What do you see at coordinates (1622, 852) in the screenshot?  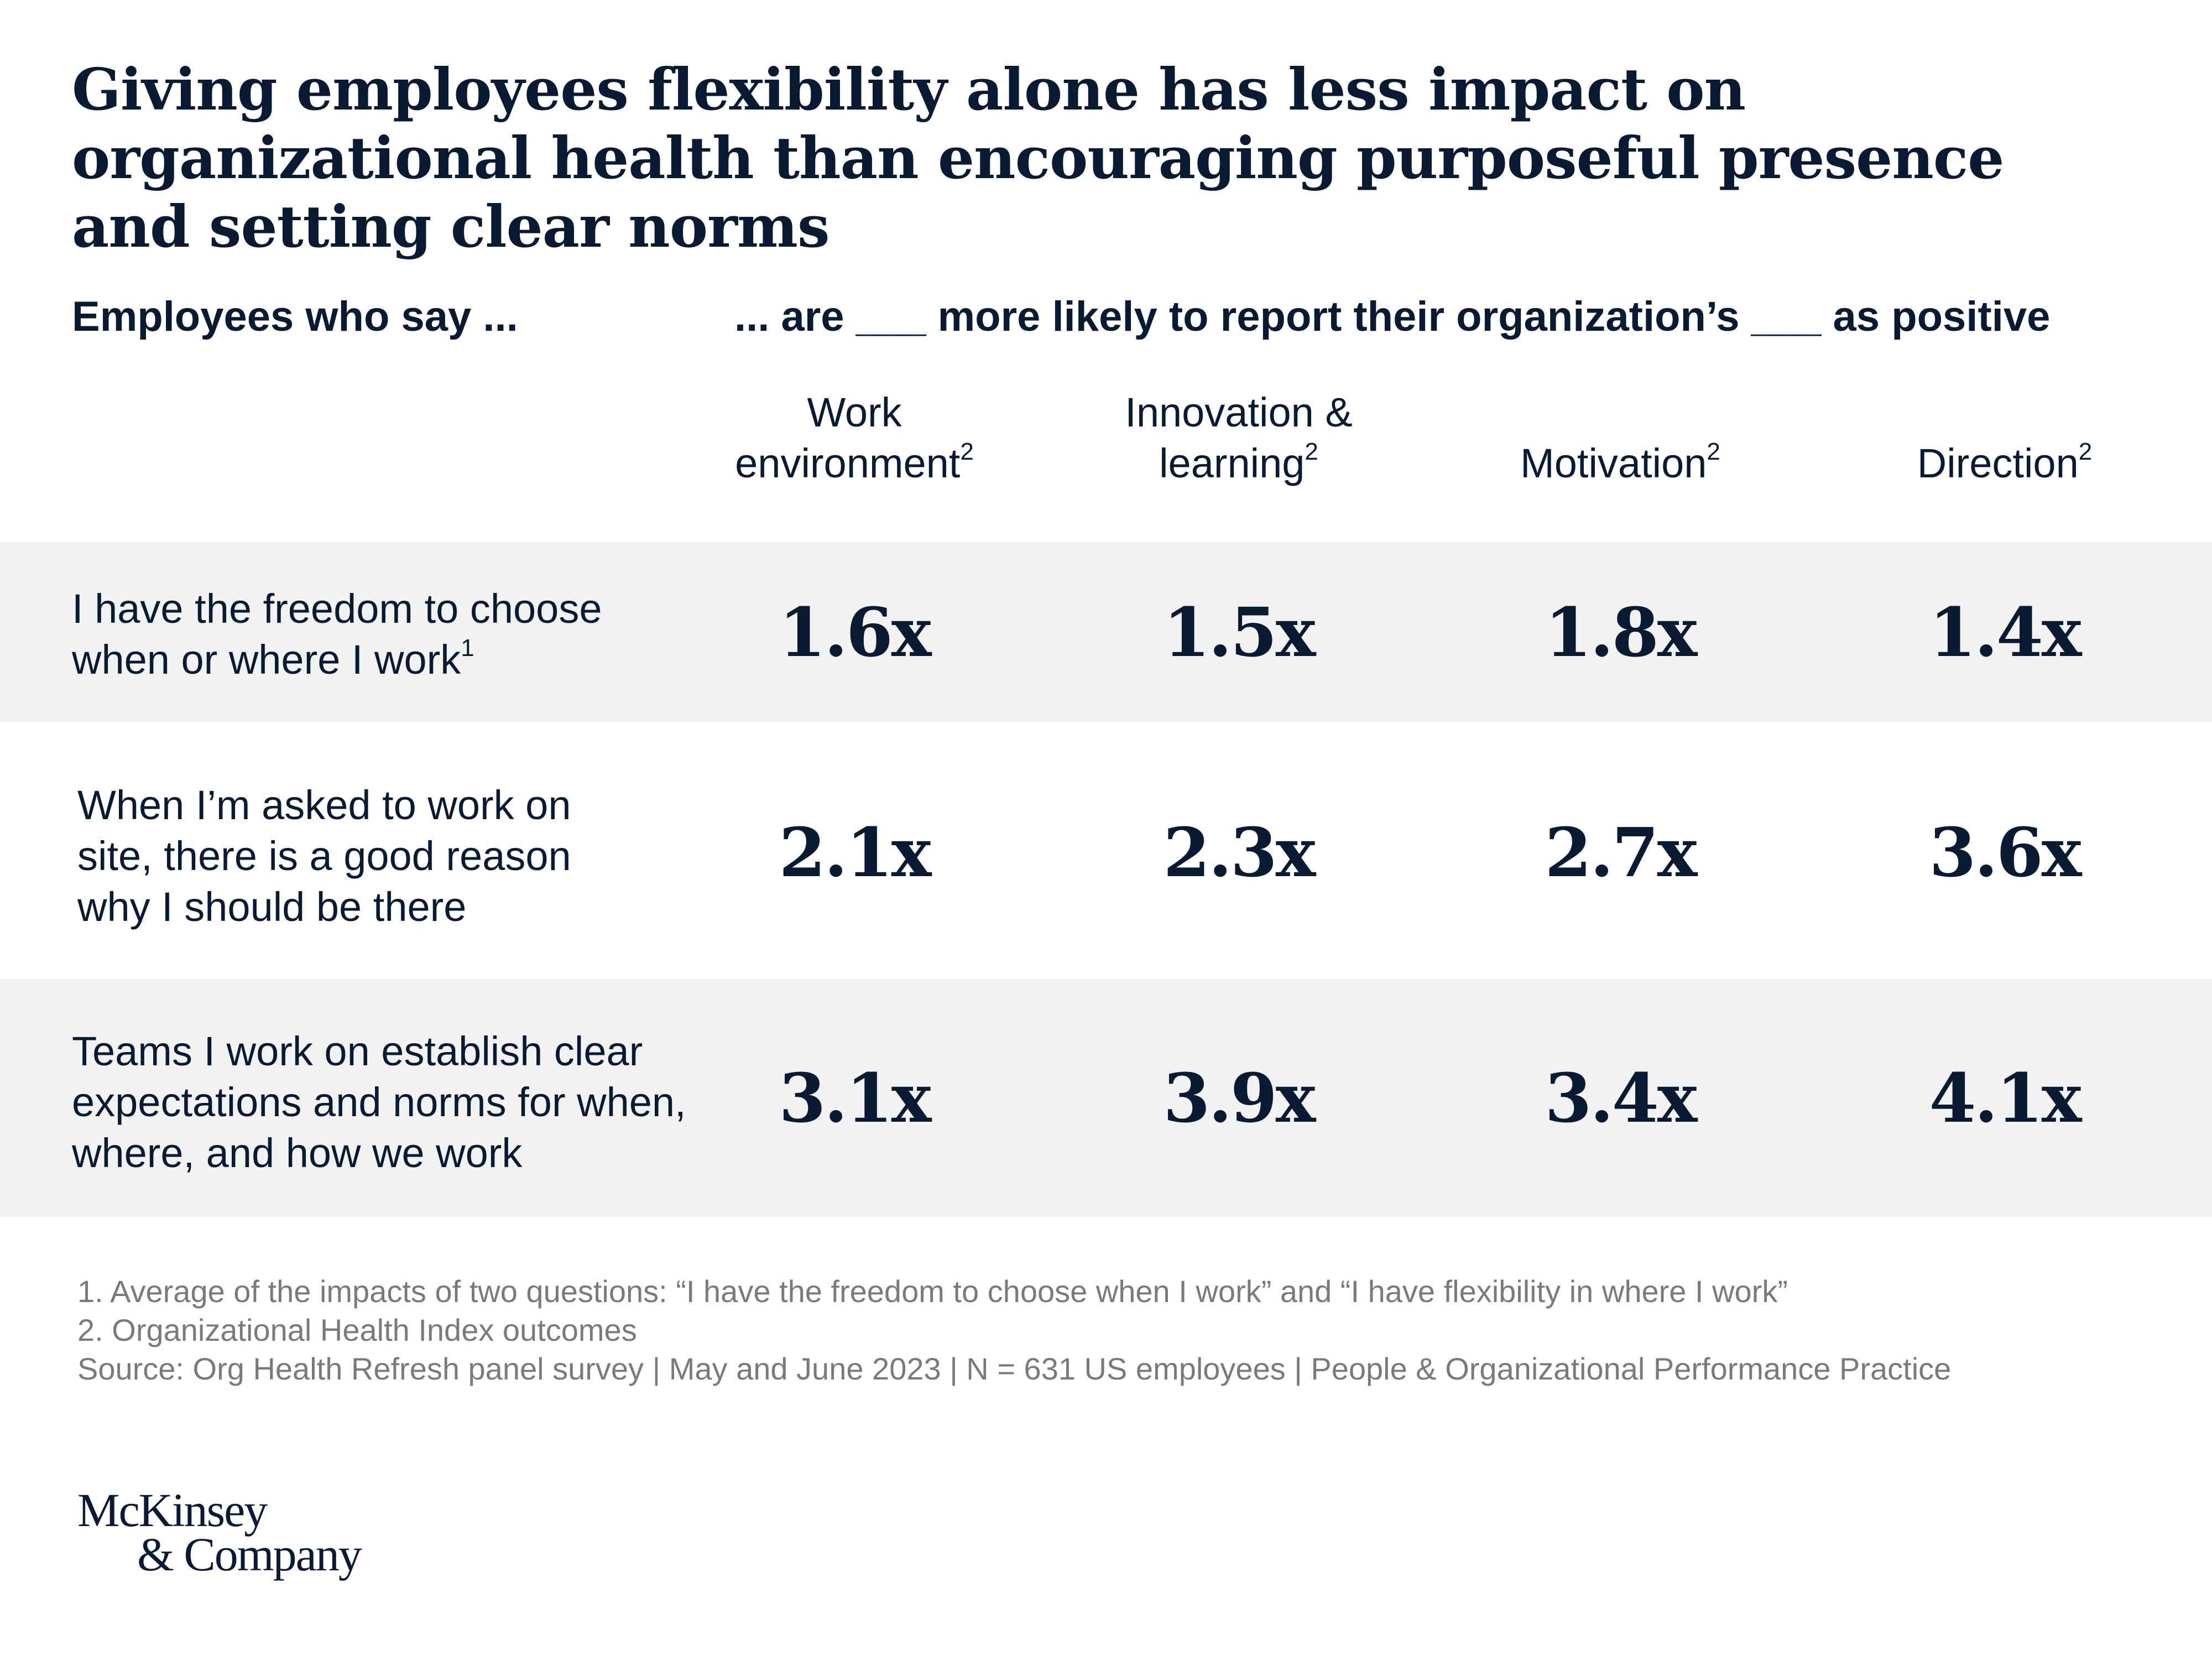 I see `value-cell: 2.7x` at bounding box center [1622, 852].